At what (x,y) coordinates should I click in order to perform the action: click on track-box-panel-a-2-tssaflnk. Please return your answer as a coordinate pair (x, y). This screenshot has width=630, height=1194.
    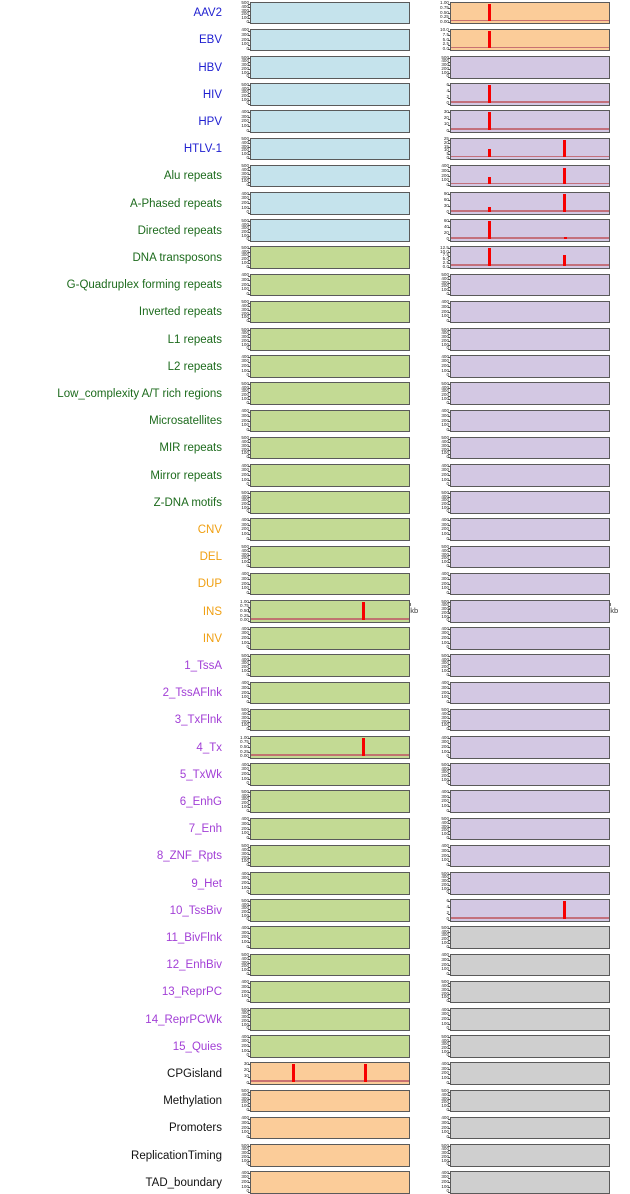
    Looking at the image, I should click on (330, 693).